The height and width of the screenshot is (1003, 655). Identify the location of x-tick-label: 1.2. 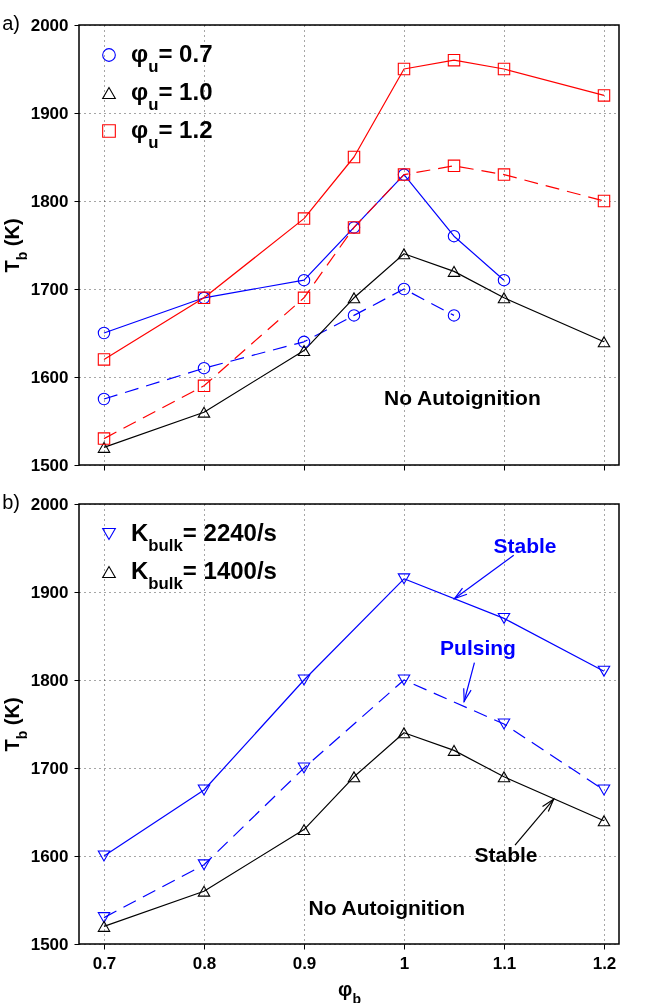
(604, 963).